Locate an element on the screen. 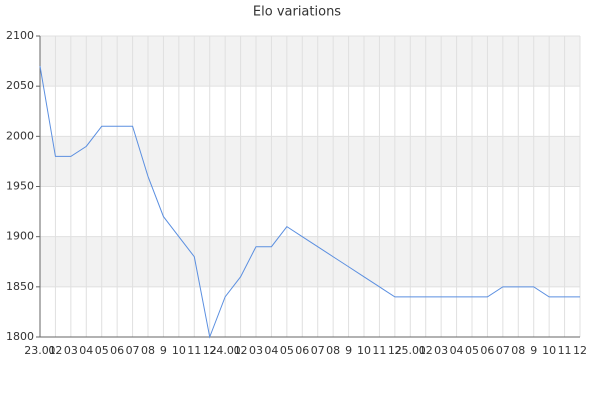 The height and width of the screenshot is (400, 600). x-tick-label: 23.01 is located at coordinates (40, 350).